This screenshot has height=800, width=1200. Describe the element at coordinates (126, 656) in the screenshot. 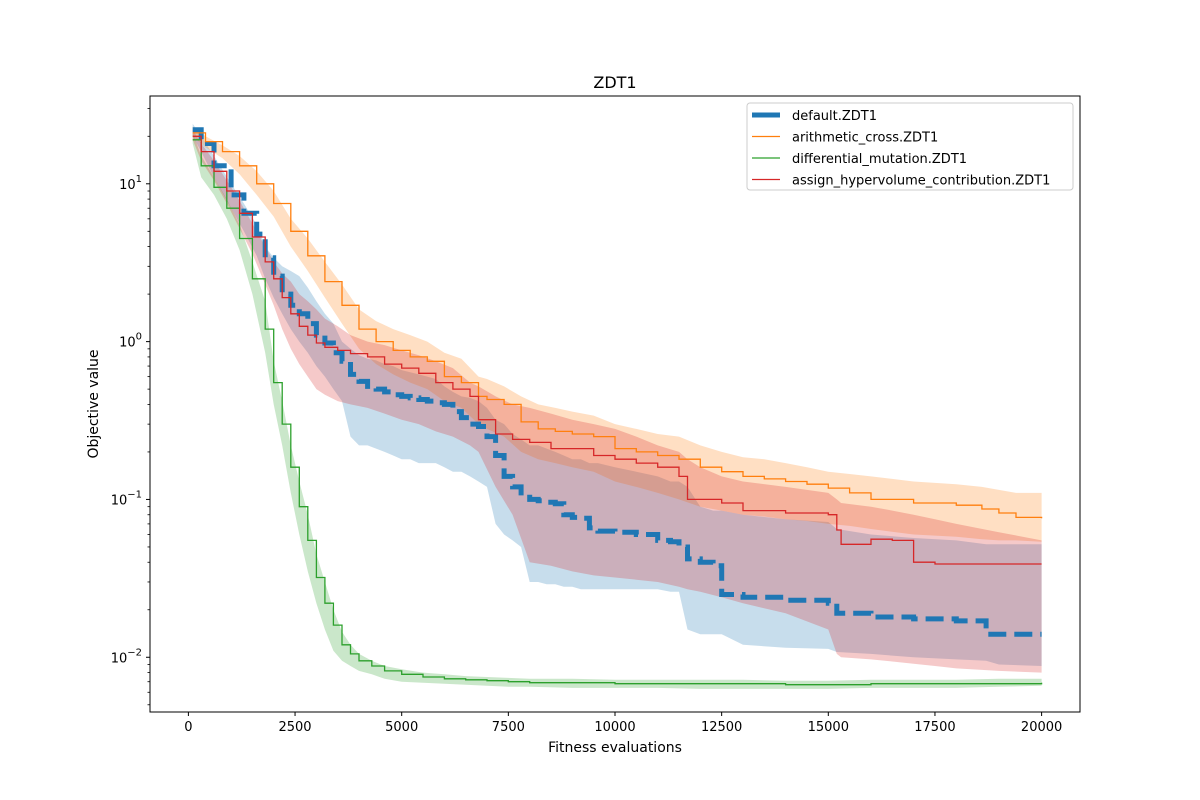

I see `y-tick-label: 10⁻²` at that location.